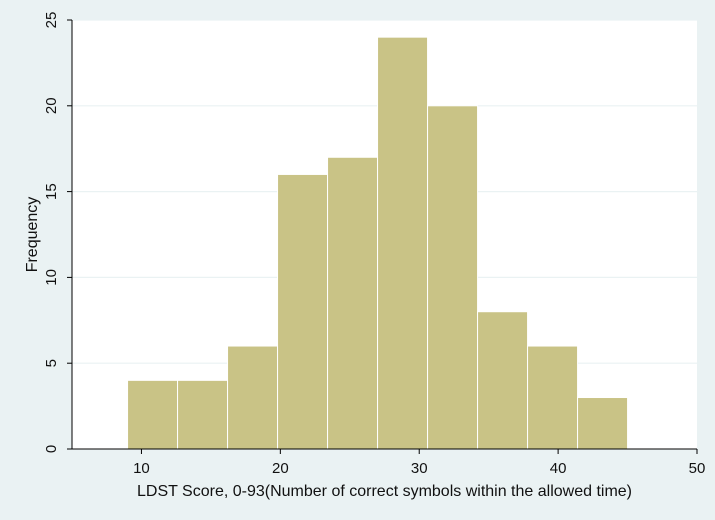 The height and width of the screenshot is (520, 715). What do you see at coordinates (280, 468) in the screenshot?
I see `x-tick-label: 20` at bounding box center [280, 468].